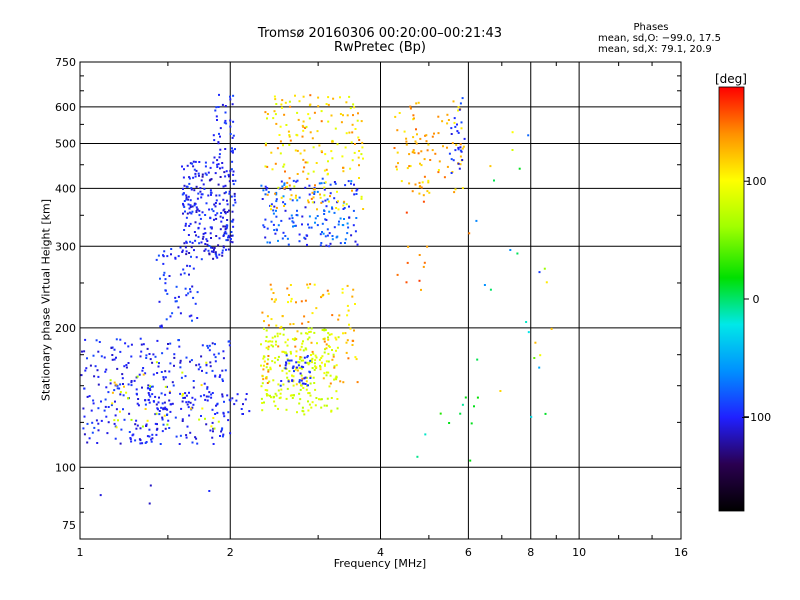 Image resolution: width=800 pixels, height=600 pixels. I want to click on data-point-F2-blue-high, so click(225, 149).